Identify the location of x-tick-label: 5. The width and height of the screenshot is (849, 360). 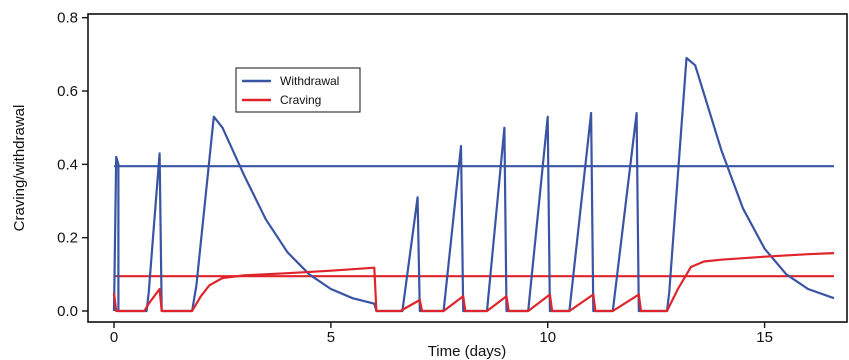
(331, 337).